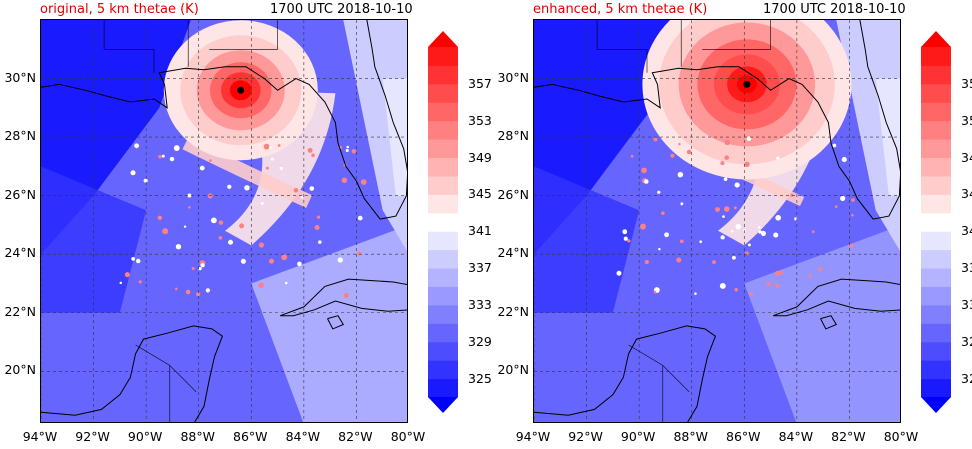 The image size is (972, 449). Describe the element at coordinates (480, 194) in the screenshot. I see `colorbar-tick-label: 345` at that location.